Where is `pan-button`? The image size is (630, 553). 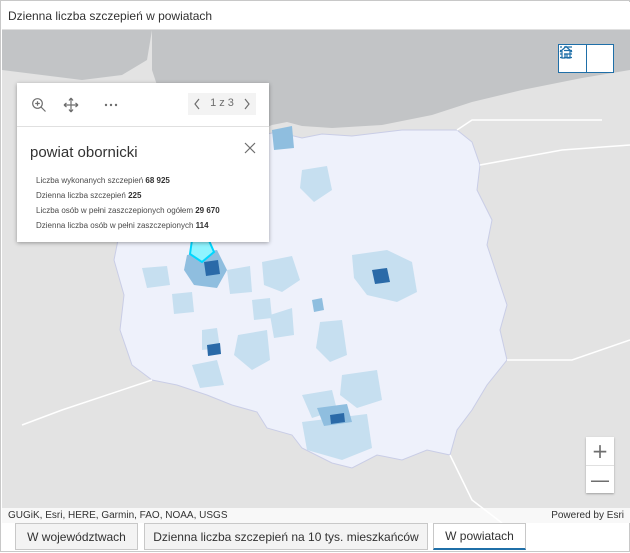
pan-button is located at coordinates (71, 105).